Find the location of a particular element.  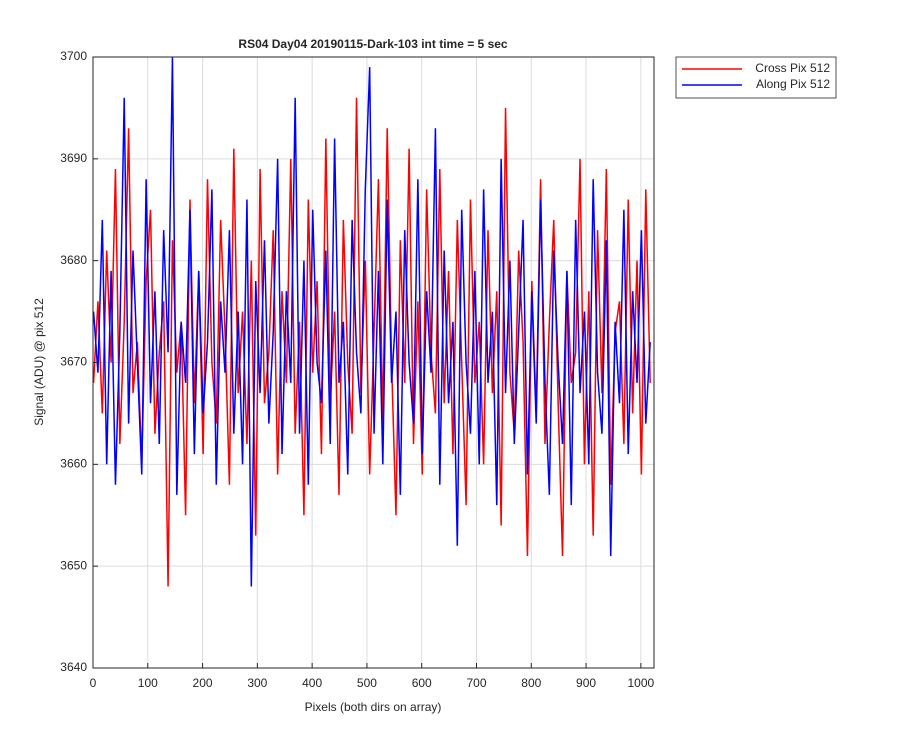

x-tick-label: 200 is located at coordinates (203, 683).